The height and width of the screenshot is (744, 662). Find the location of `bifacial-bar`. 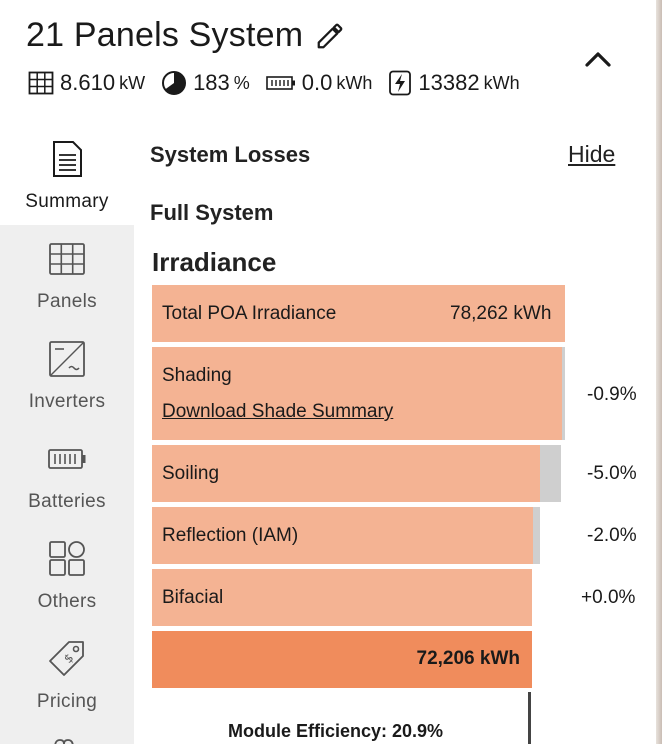

bifacial-bar is located at coordinates (342, 597).